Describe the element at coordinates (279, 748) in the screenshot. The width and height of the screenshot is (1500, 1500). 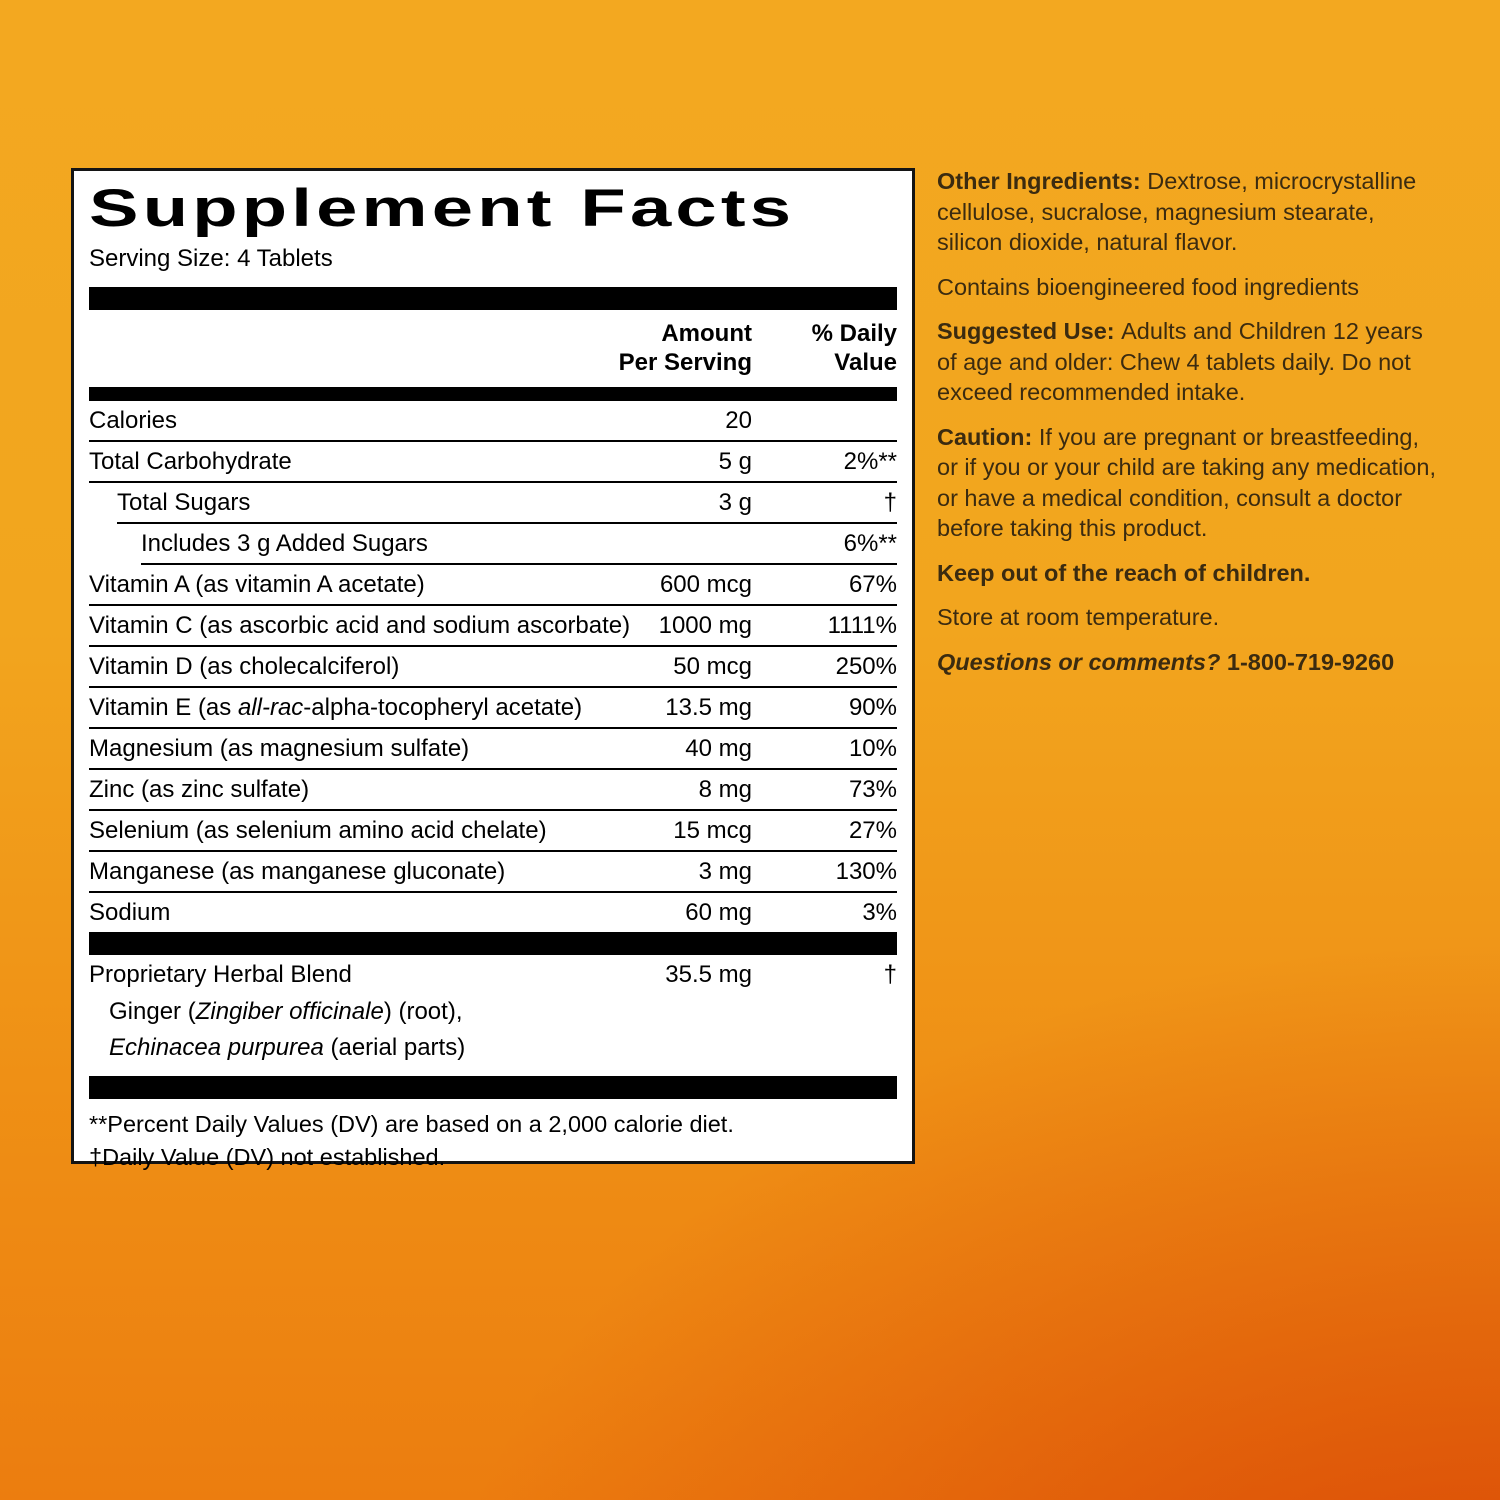
I see `nutrient-name: Magnesium (as magnesium sulfate)` at that location.